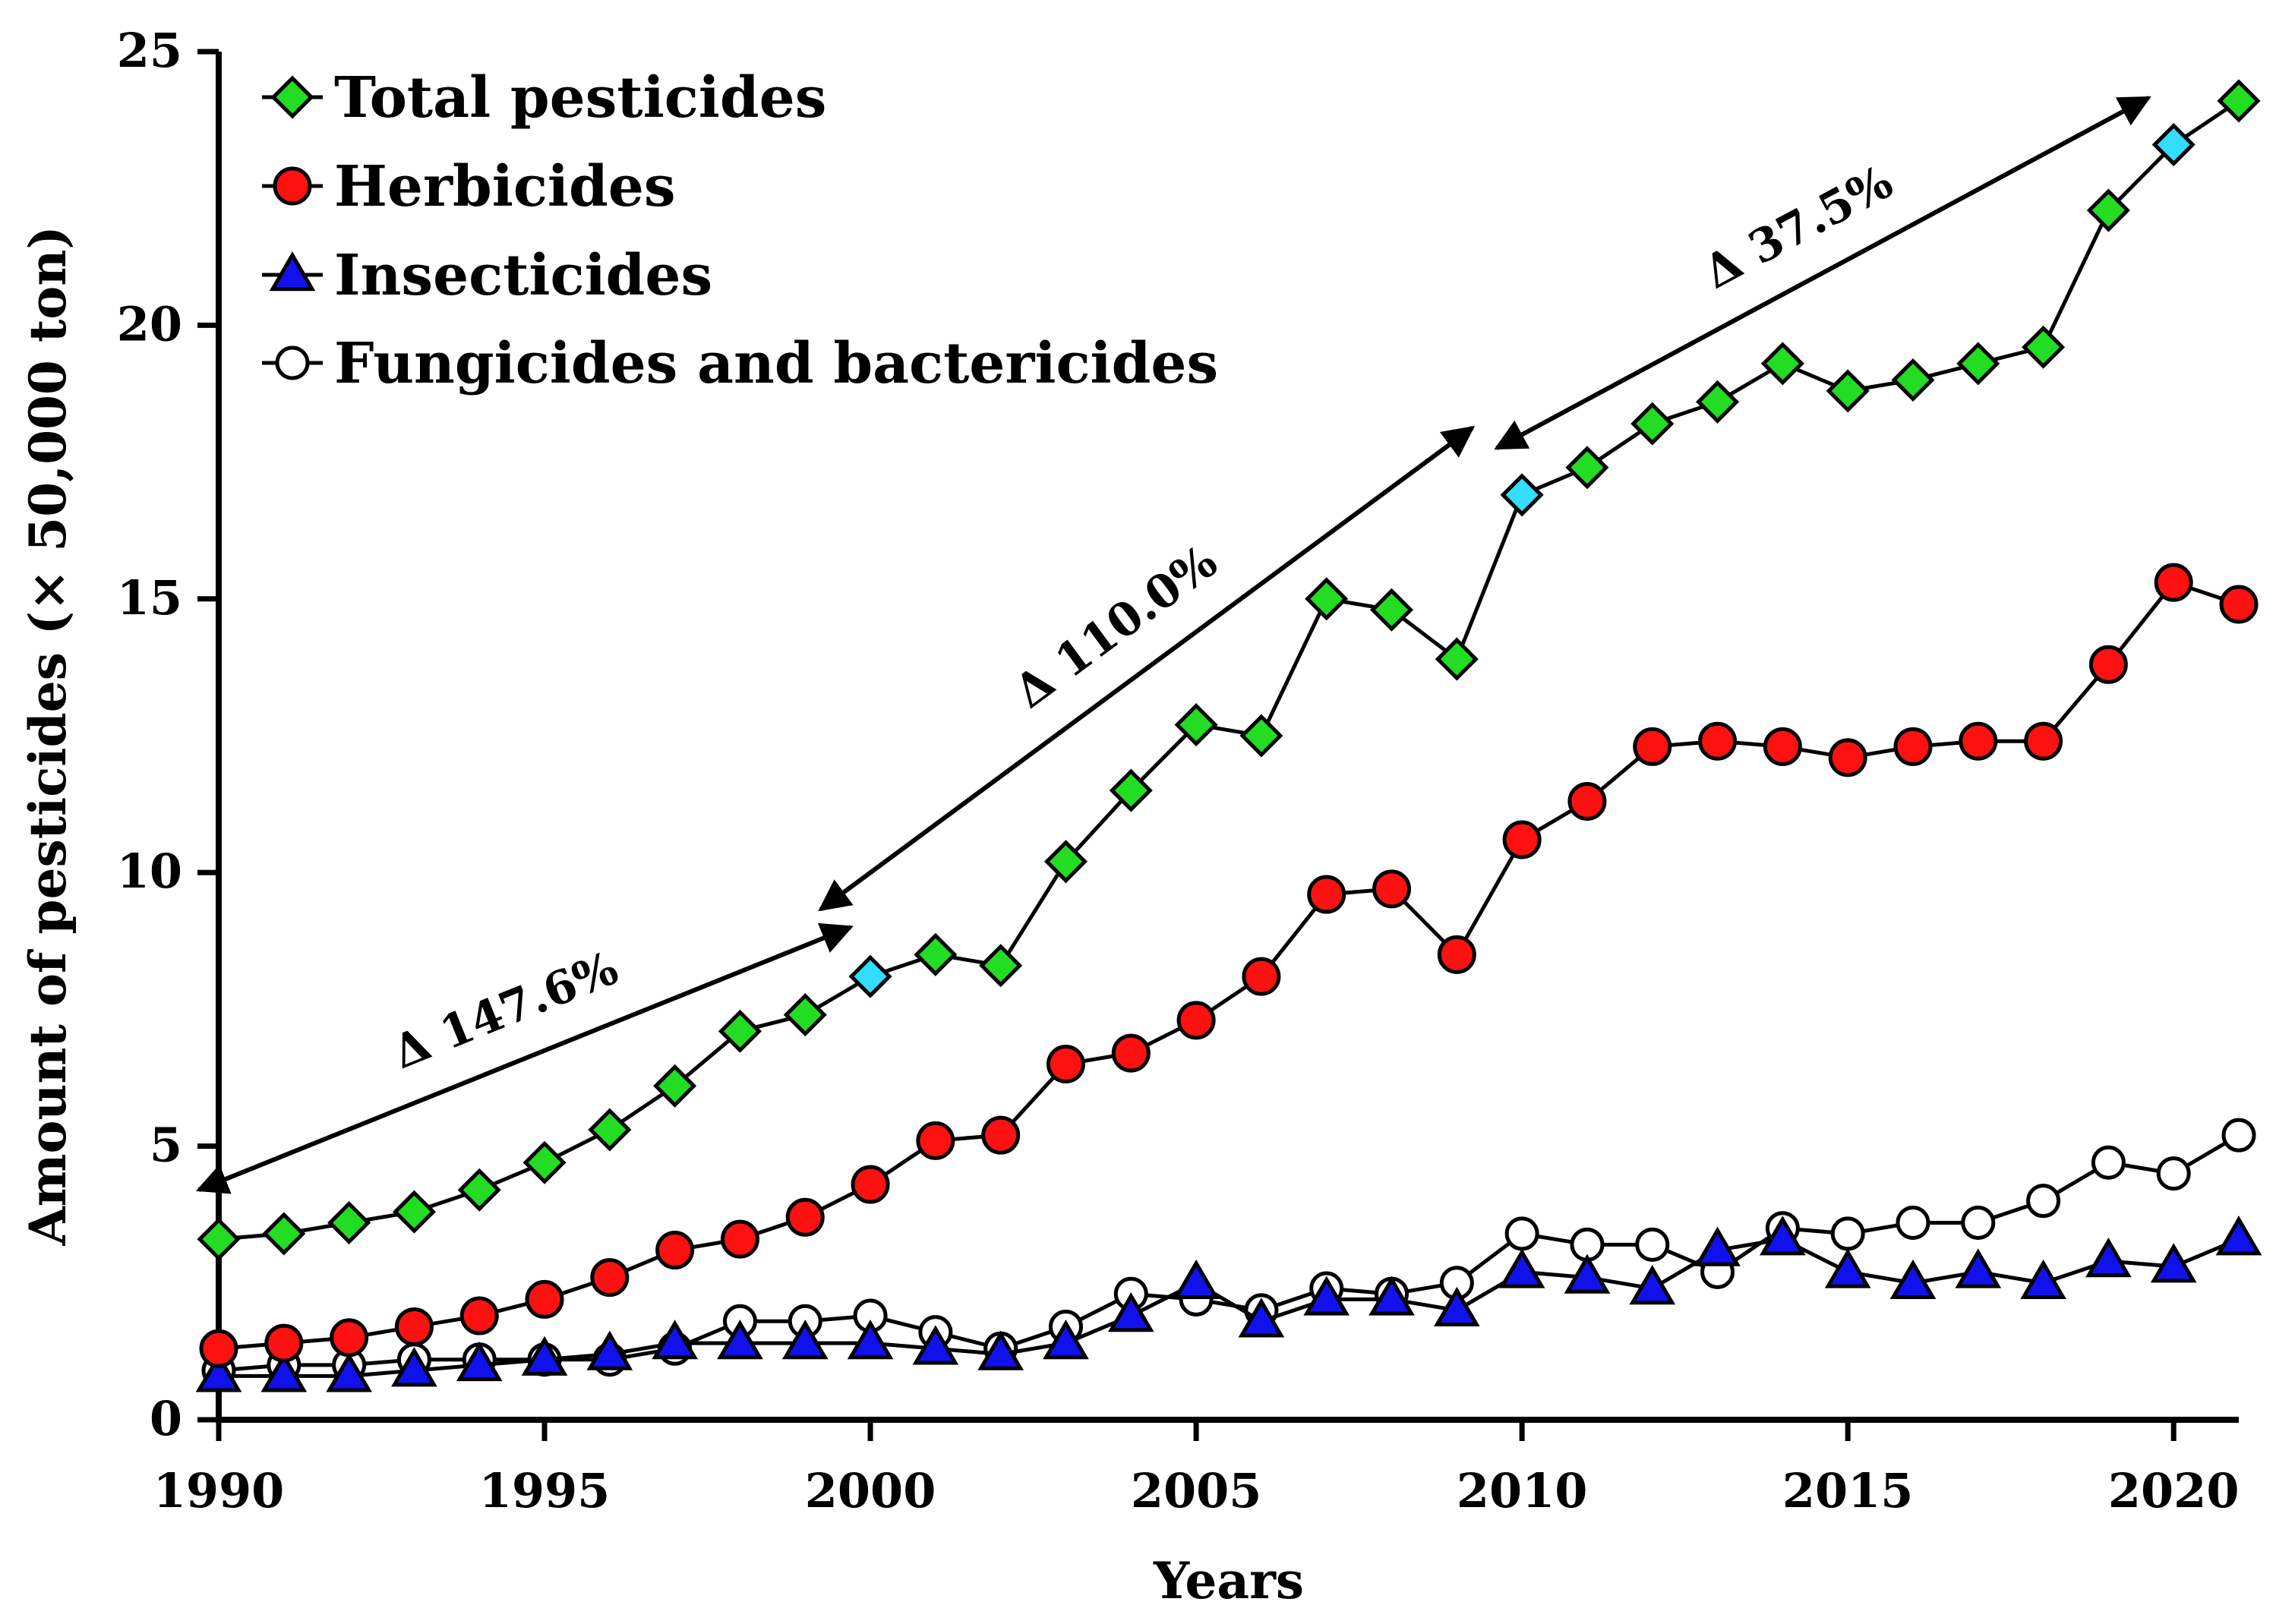 Image resolution: width=2295 pixels, height=1624 pixels. What do you see at coordinates (1228, 1253) in the screenshot?
I see `series-fungicides-and-bactericides` at bounding box center [1228, 1253].